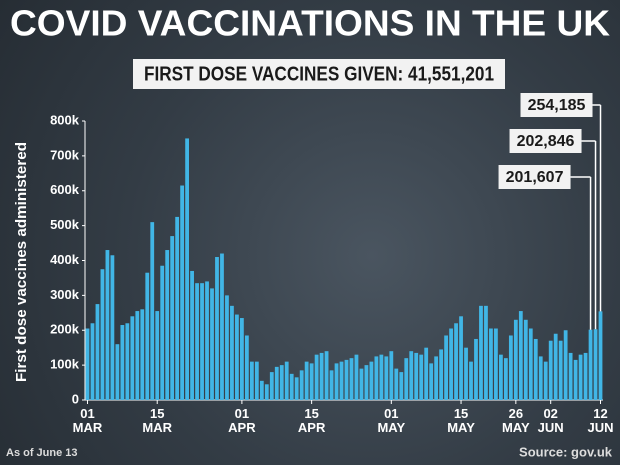  Describe the element at coordinates (600, 420) in the screenshot. I see `x-tick-label: 12 JUN` at that location.